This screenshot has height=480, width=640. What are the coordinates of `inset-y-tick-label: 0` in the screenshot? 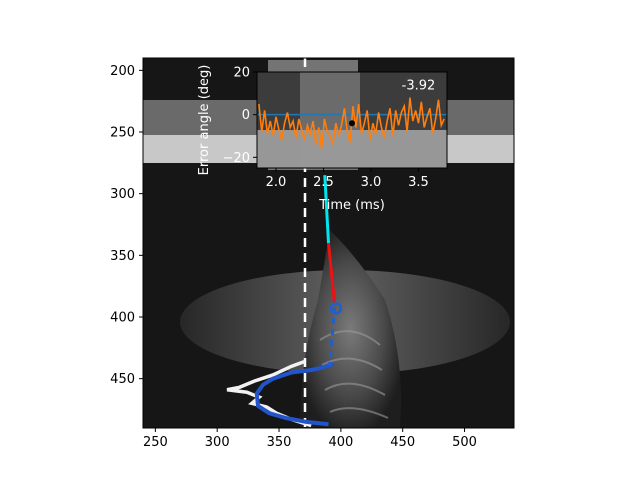 It's located at (246, 115).